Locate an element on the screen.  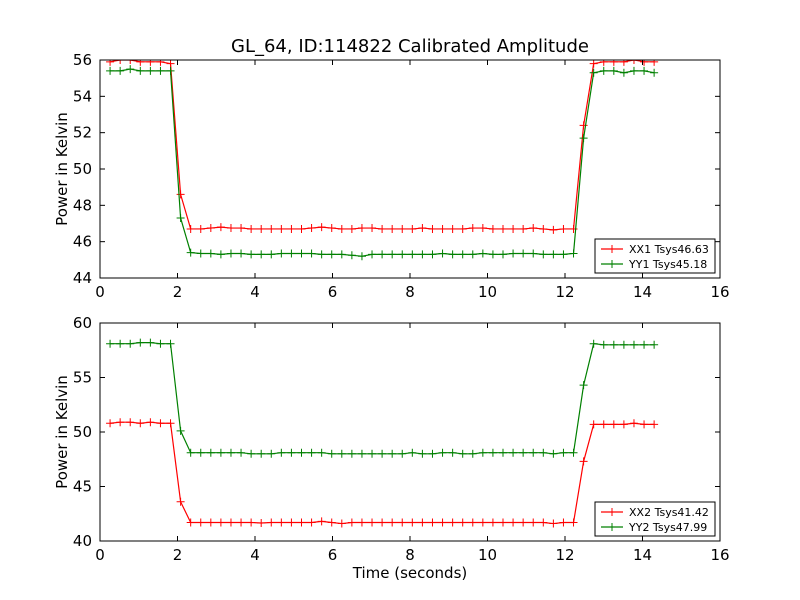
y-tick-label: 60 is located at coordinates (82, 323).